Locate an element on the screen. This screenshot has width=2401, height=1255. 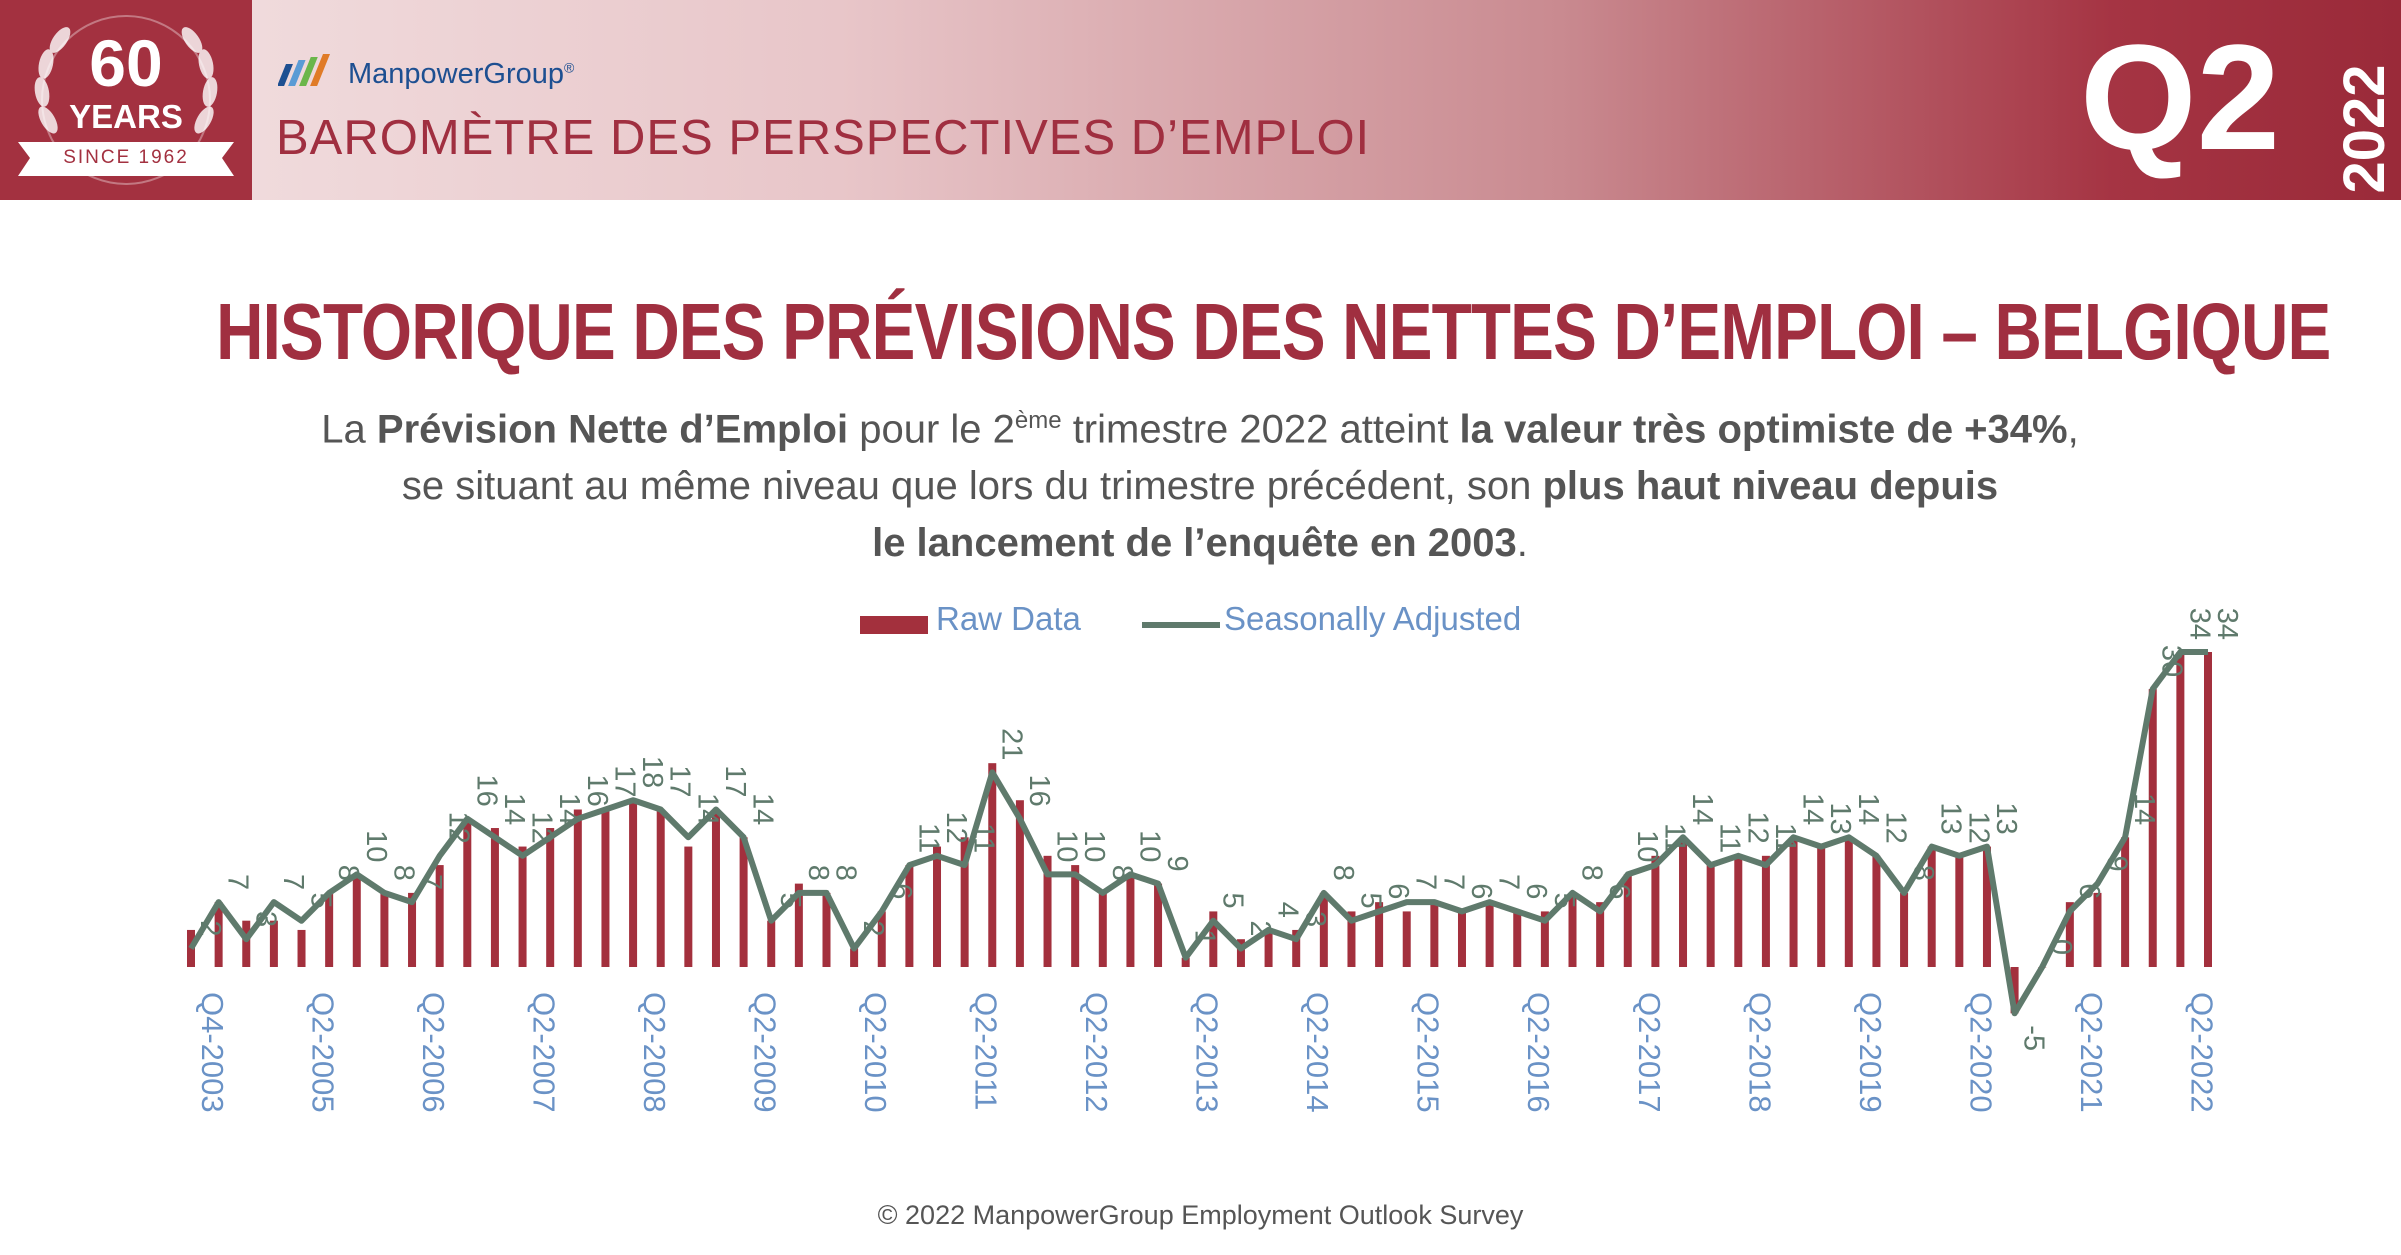
data-label-0: 2 is located at coordinates (210, 928).